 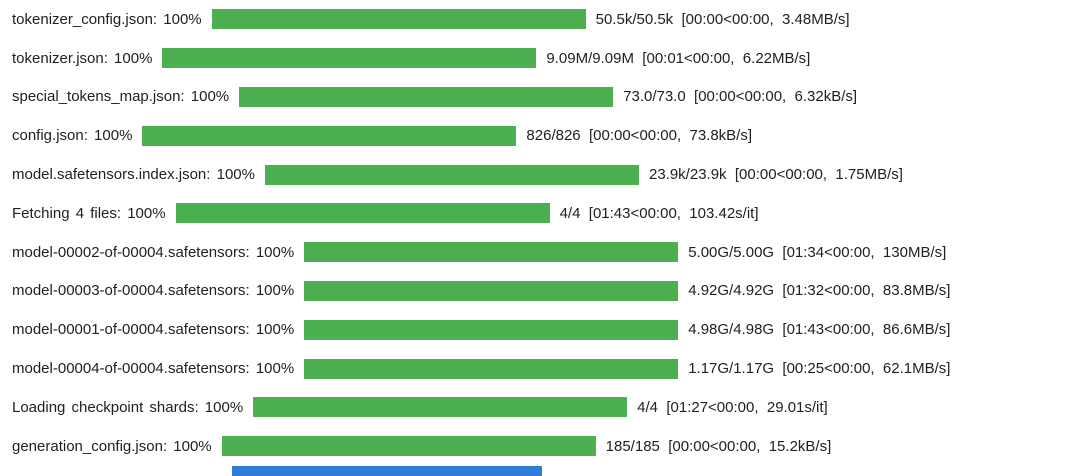 What do you see at coordinates (775, 175) in the screenshot?
I see `progress-stats: 23.9k/23.9k [00:00<00:00, 1.75MB/s]` at bounding box center [775, 175].